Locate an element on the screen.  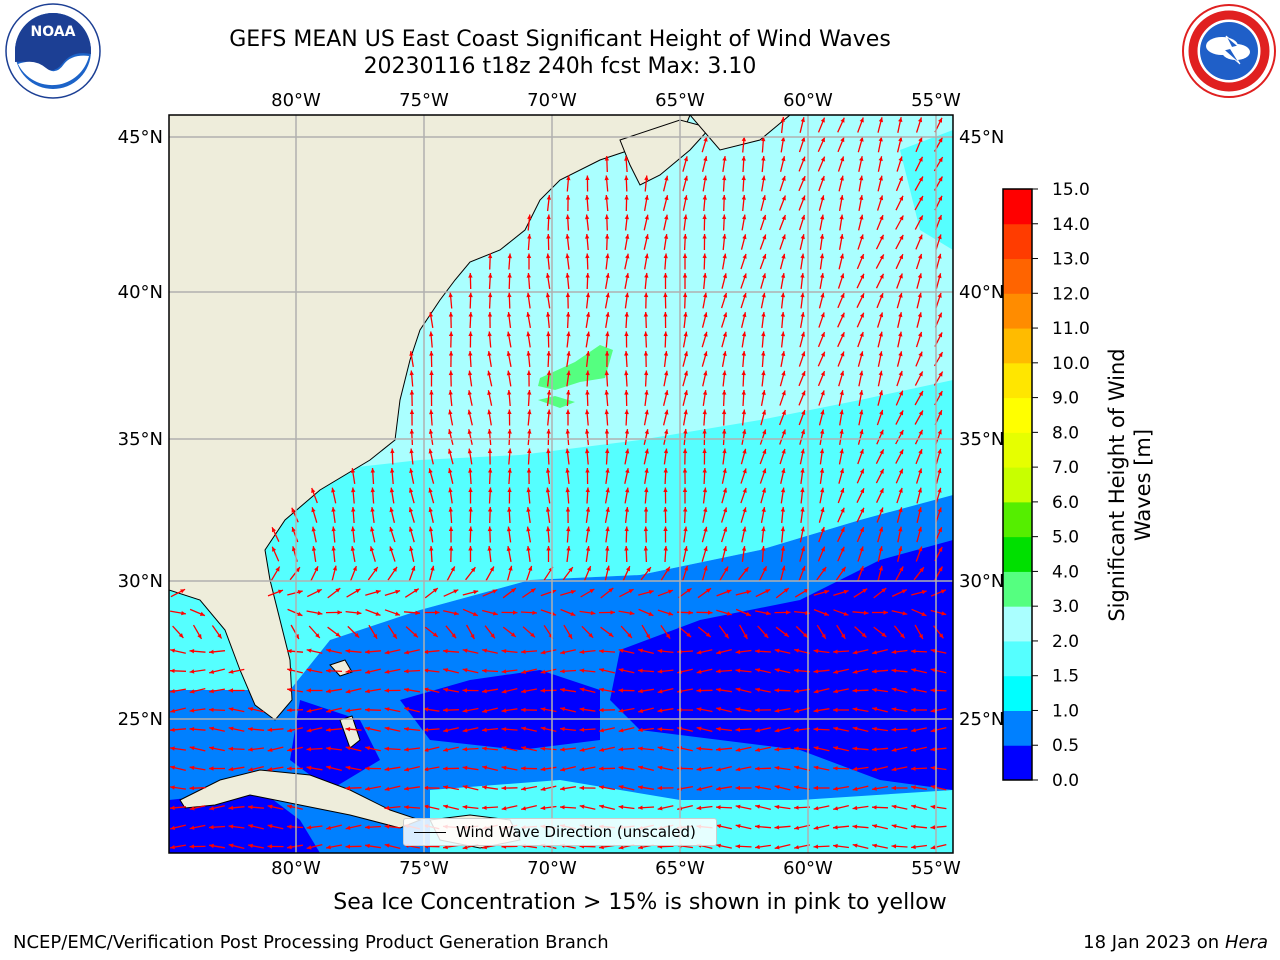
colorbar-segment is located at coordinates (1017, 519).